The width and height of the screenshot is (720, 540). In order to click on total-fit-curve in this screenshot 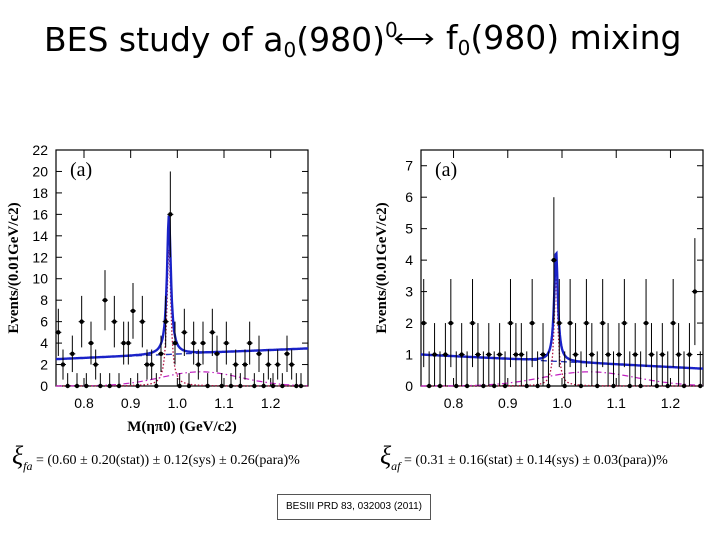, I will do `click(562, 310)`.